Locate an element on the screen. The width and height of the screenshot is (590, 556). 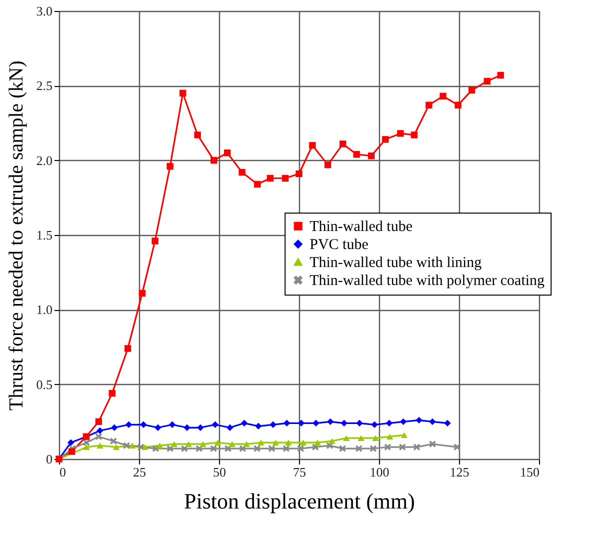
x-tick-label: 125 is located at coordinates (460, 472).